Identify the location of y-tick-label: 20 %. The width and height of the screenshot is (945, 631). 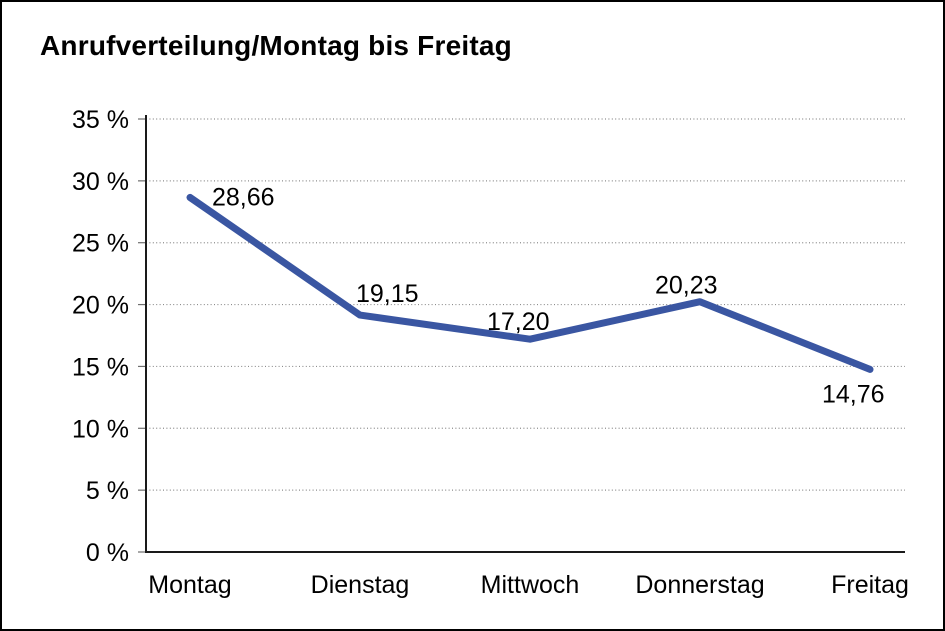
(100, 306).